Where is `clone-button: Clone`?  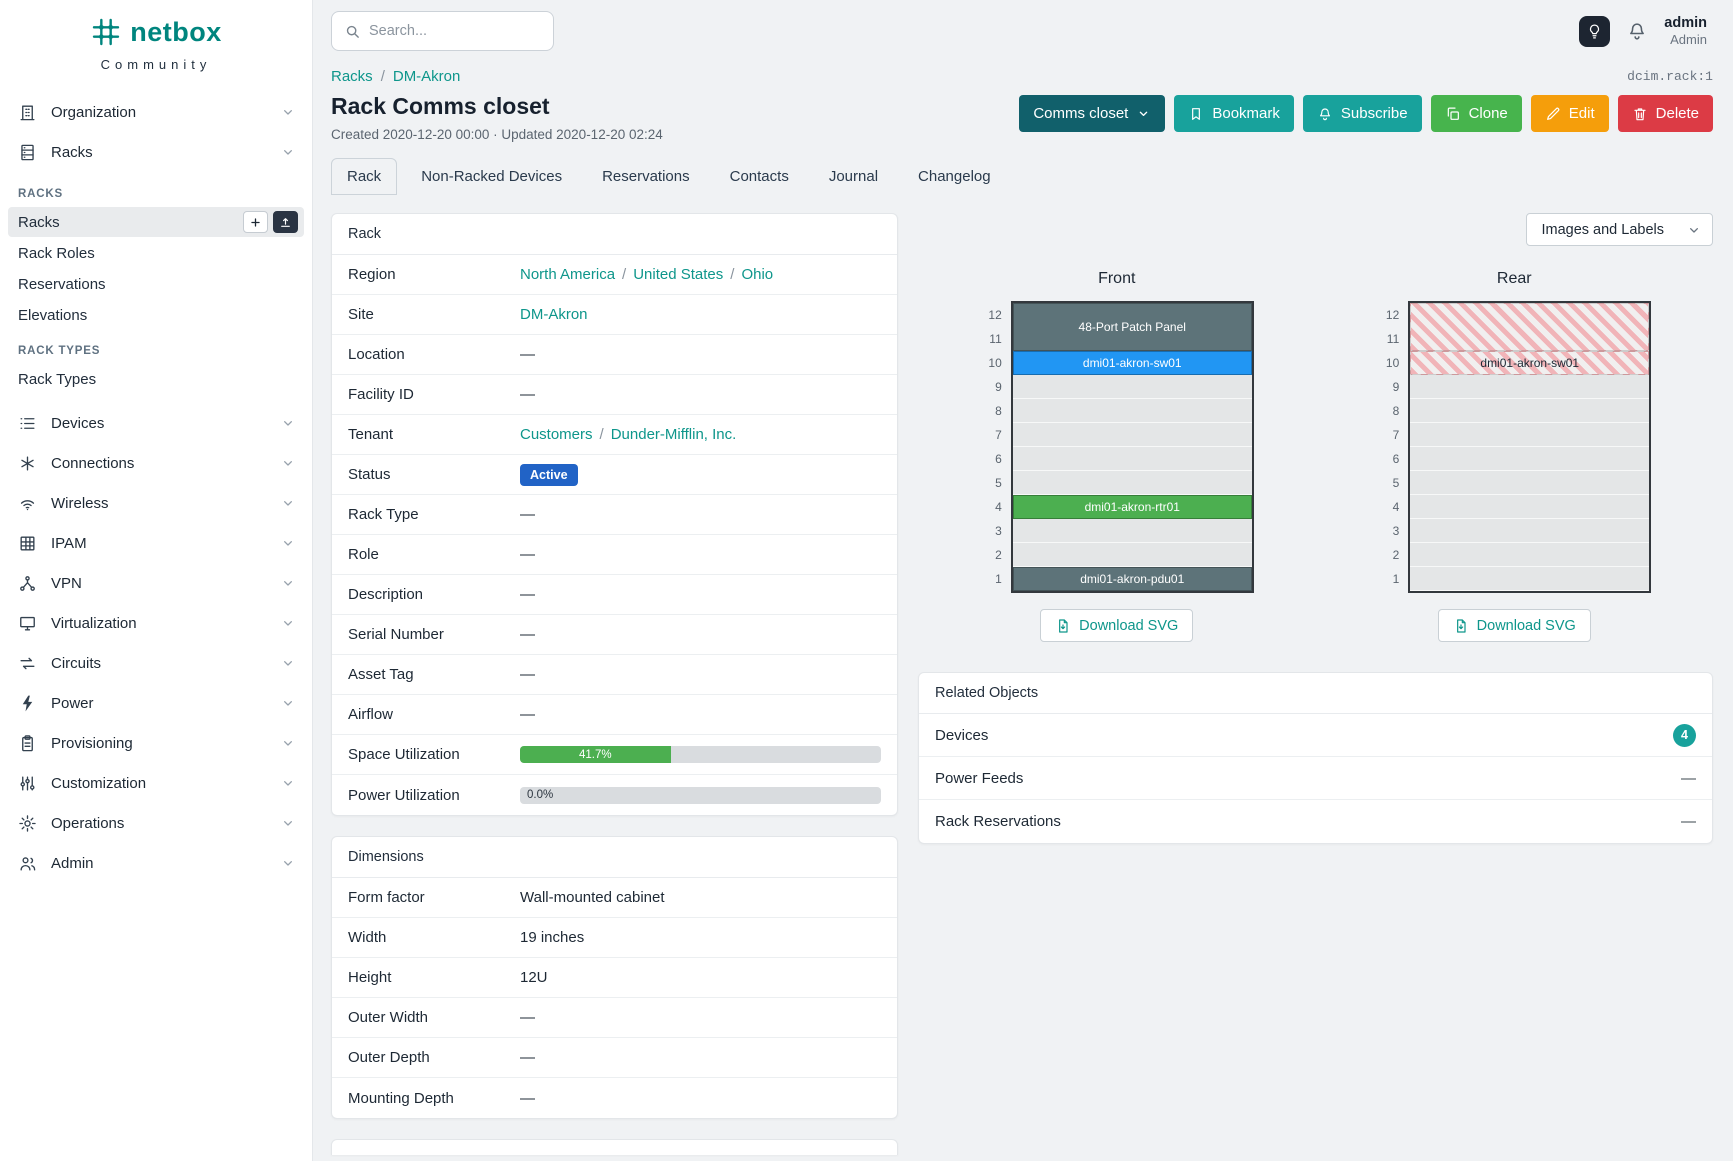
clone-button: Clone is located at coordinates (1476, 113).